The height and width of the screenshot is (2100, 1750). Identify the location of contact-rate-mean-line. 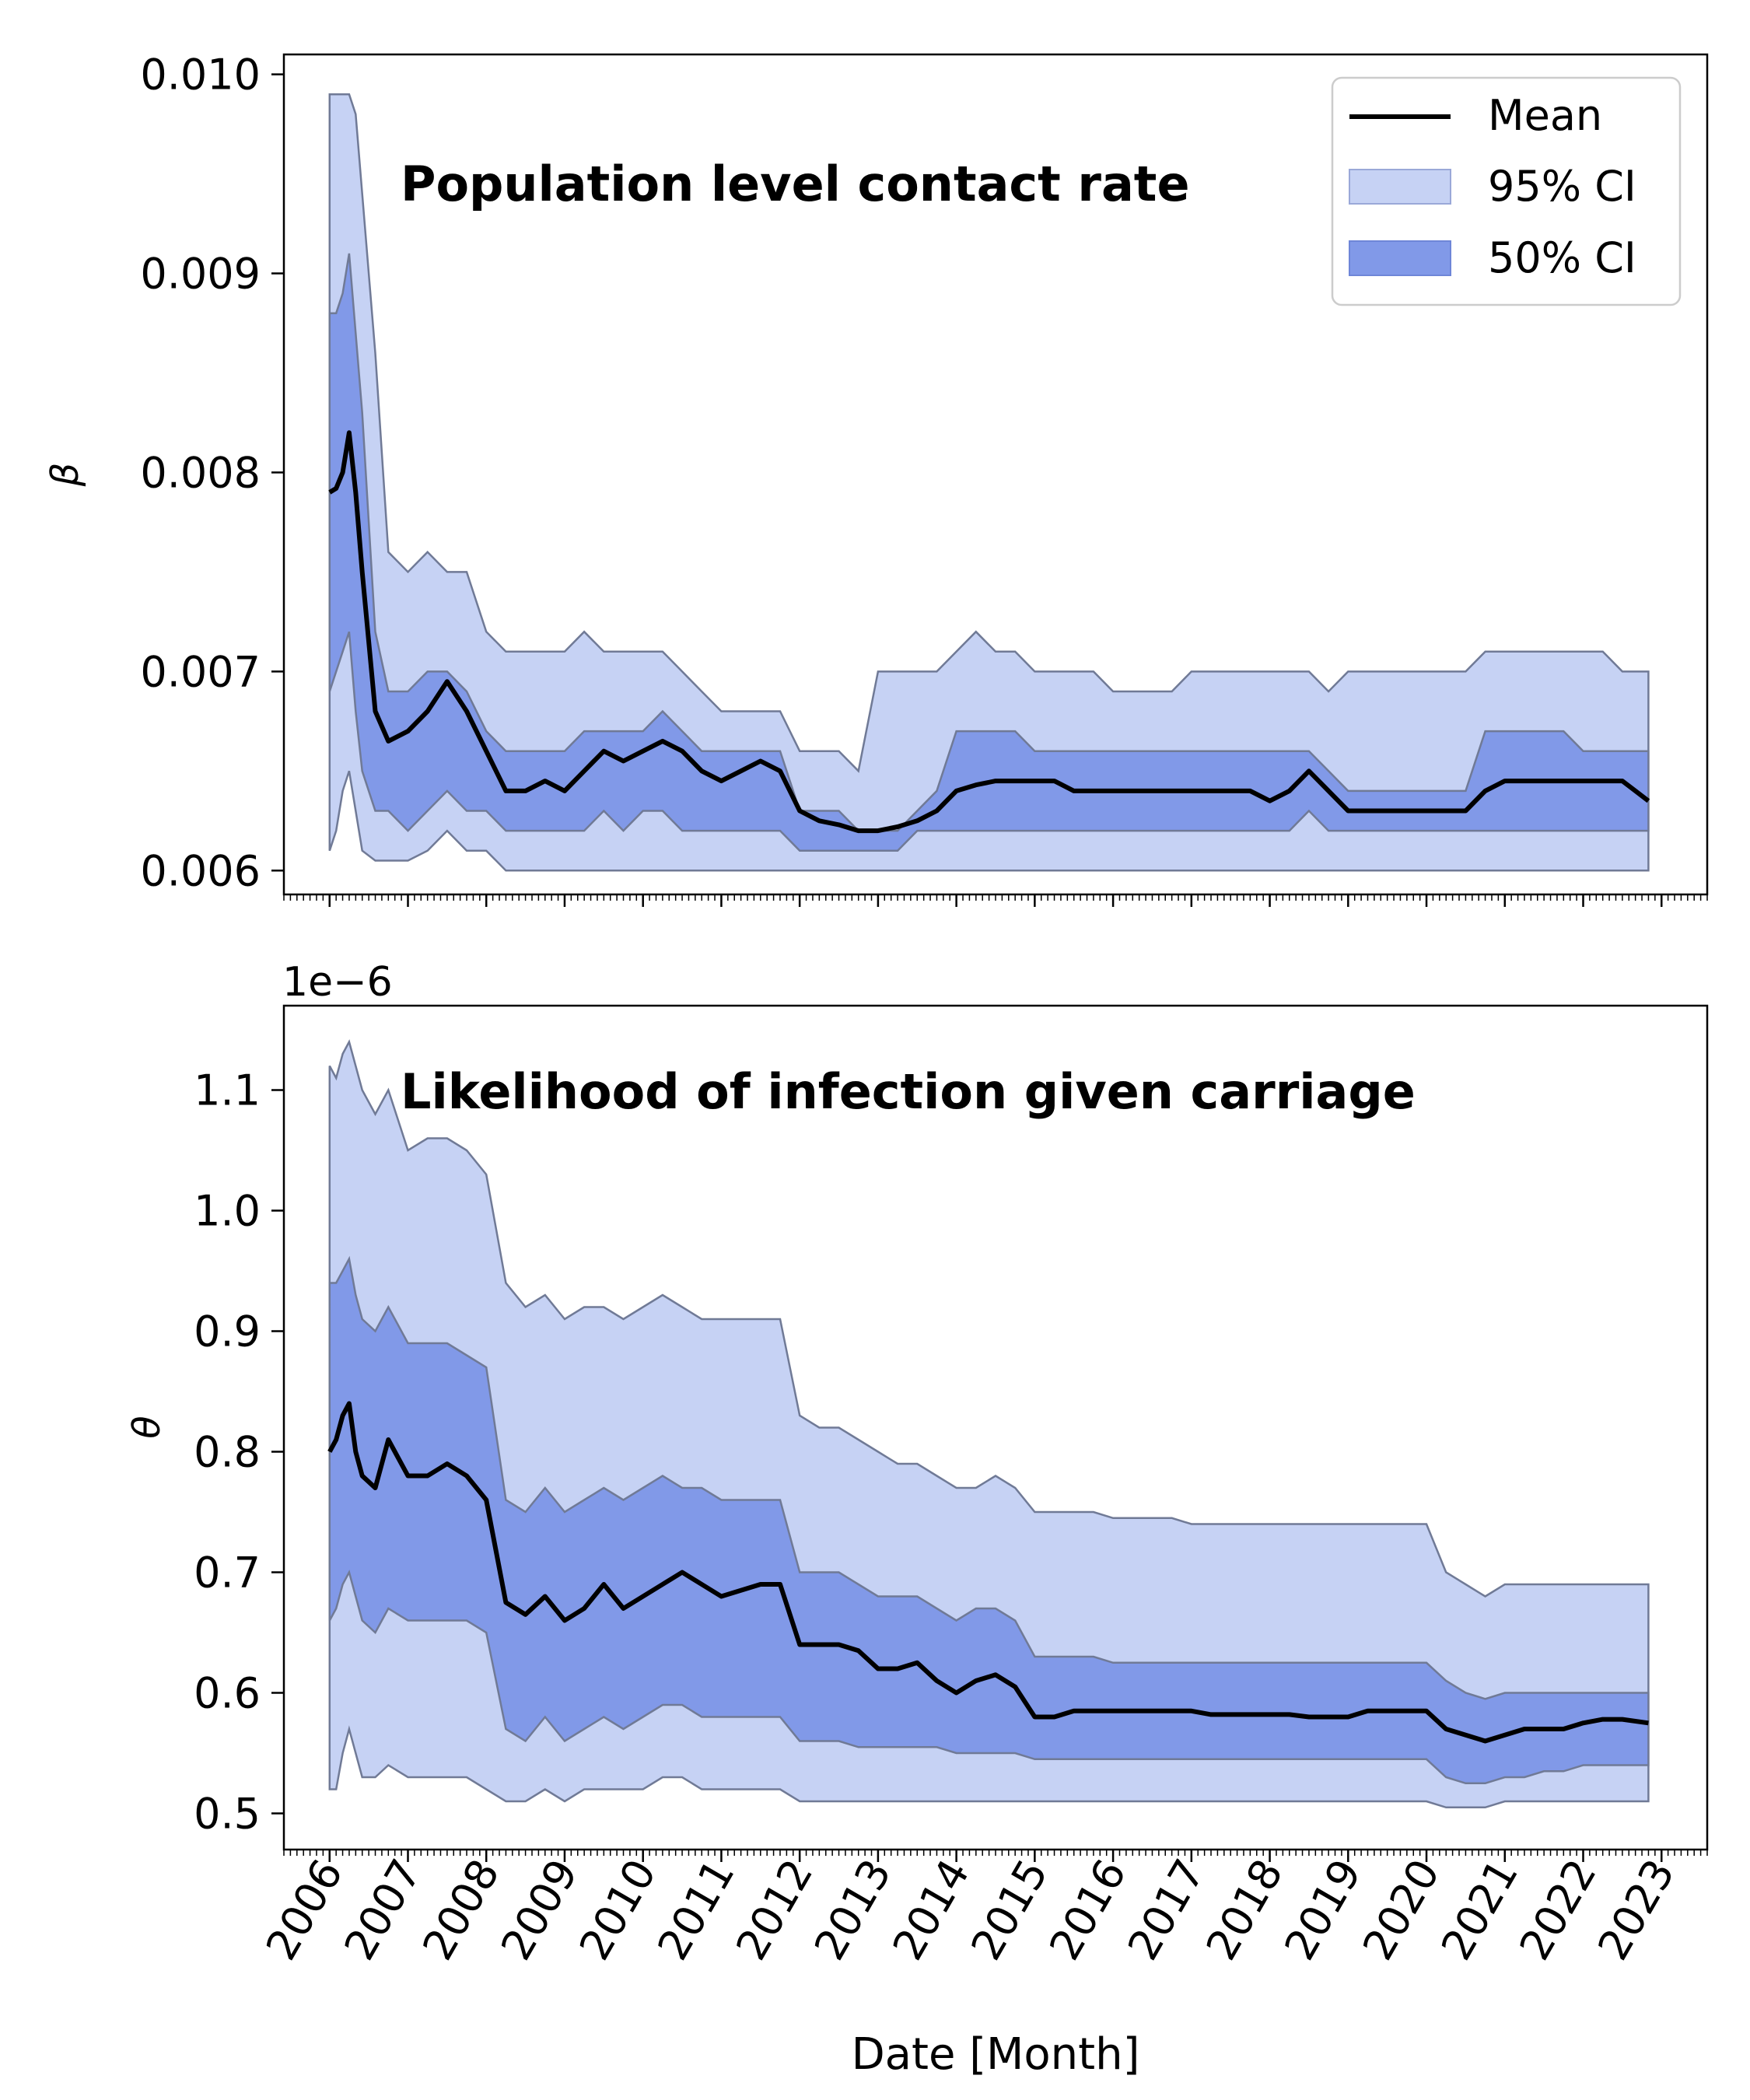
(989, 632).